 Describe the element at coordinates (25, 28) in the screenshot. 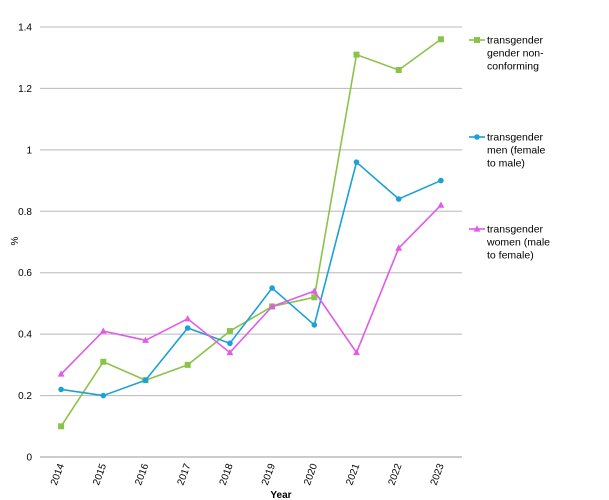

I see `y-tick-label: 1.4` at that location.